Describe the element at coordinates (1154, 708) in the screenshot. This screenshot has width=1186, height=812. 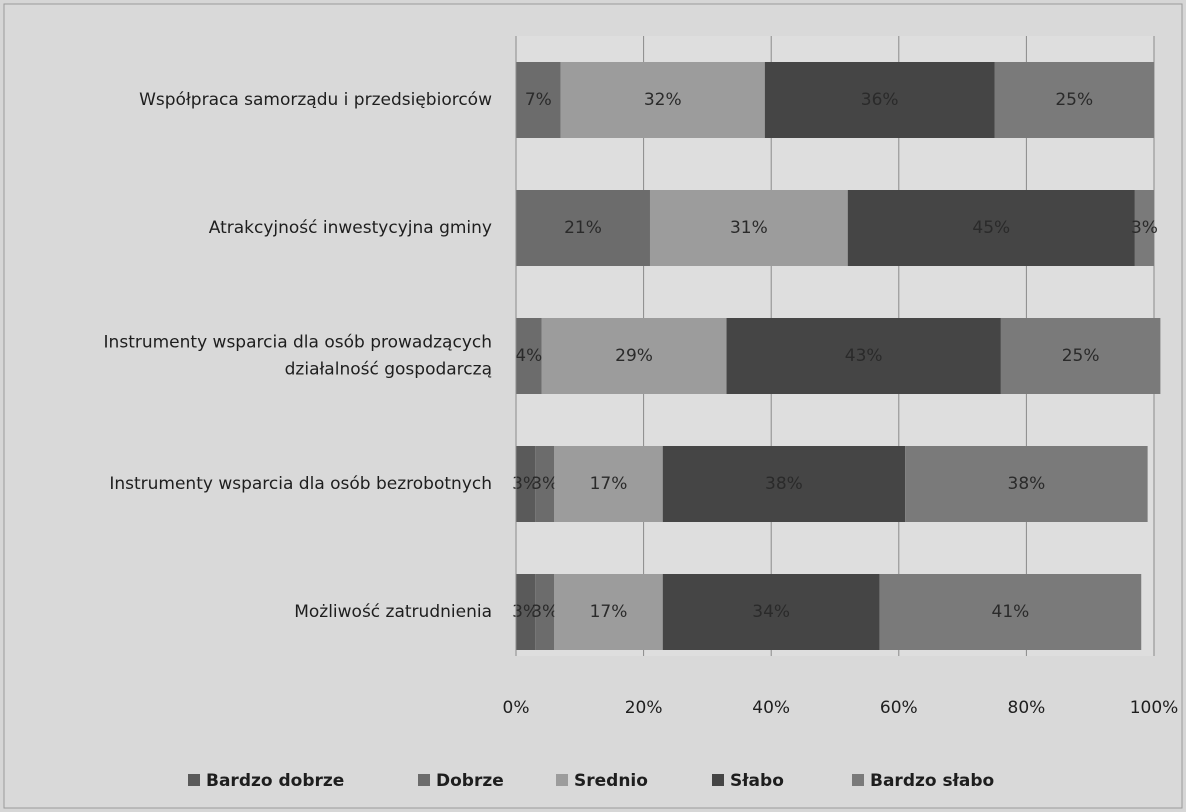
I see `x-tick-label: 100%` at that location.